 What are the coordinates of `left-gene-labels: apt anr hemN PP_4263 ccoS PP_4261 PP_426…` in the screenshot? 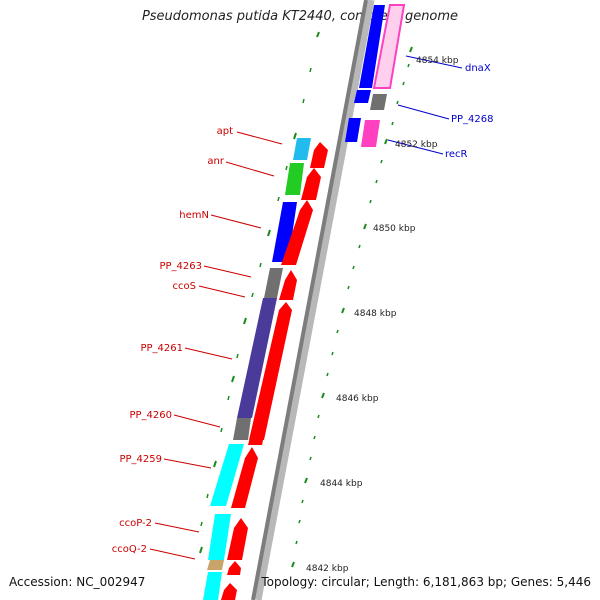 It's located at (172, 340).